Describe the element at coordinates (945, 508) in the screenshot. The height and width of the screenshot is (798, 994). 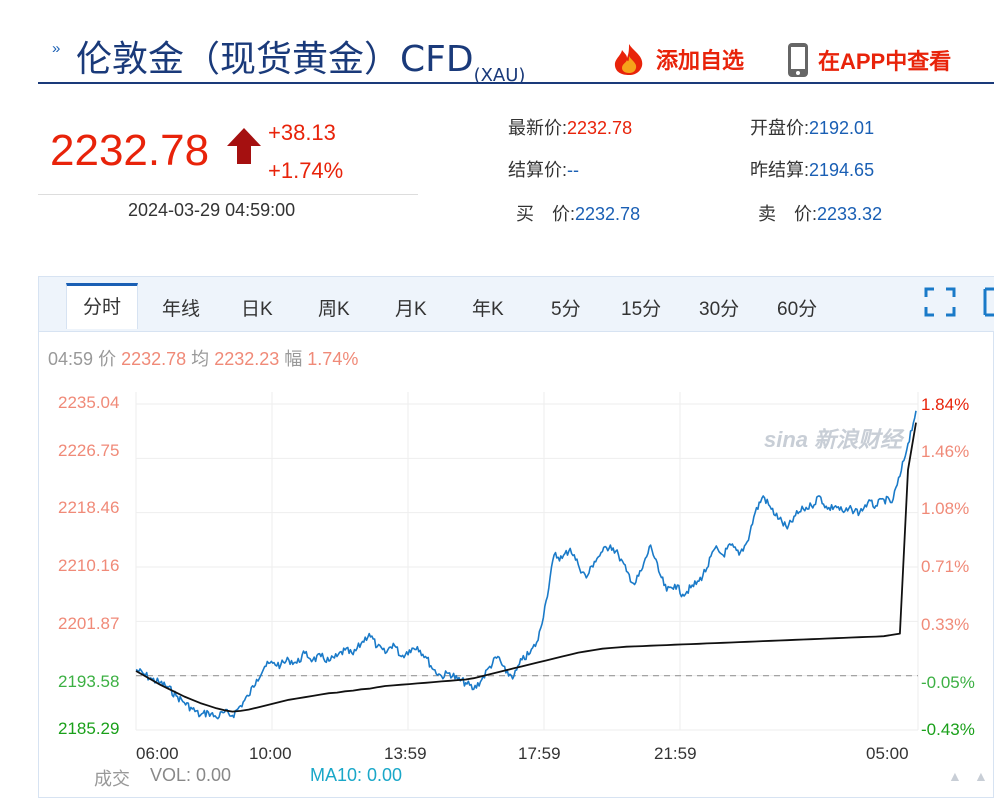
I see `y-pct-tick-label: 1.08%` at that location.